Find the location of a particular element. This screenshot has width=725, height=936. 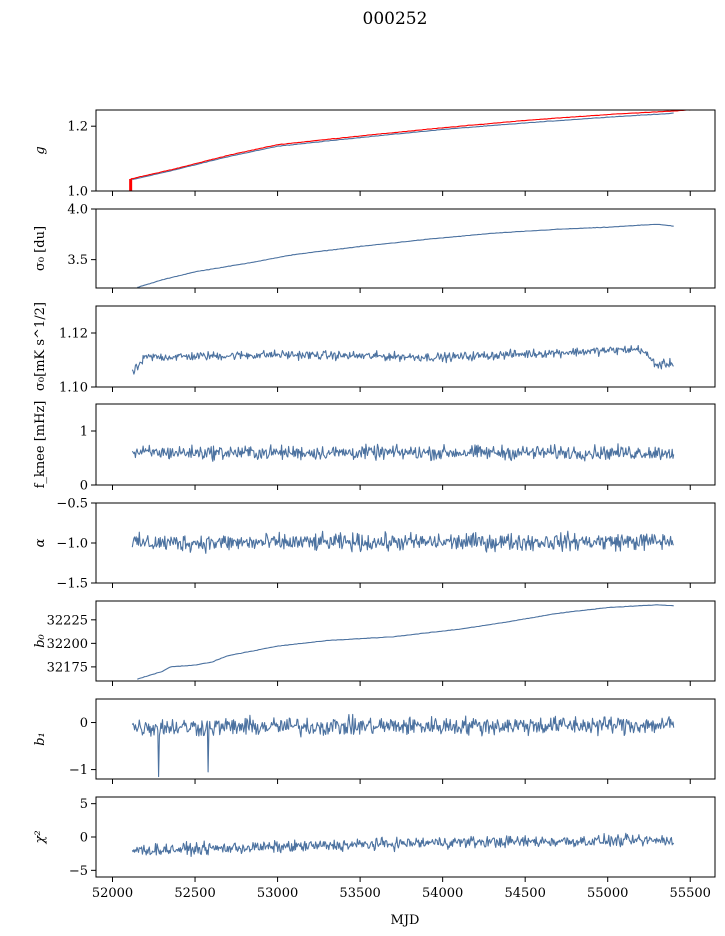

panel-sigma0-du: 3.5 4.0 σ₀ [du] is located at coordinates (374, 248).